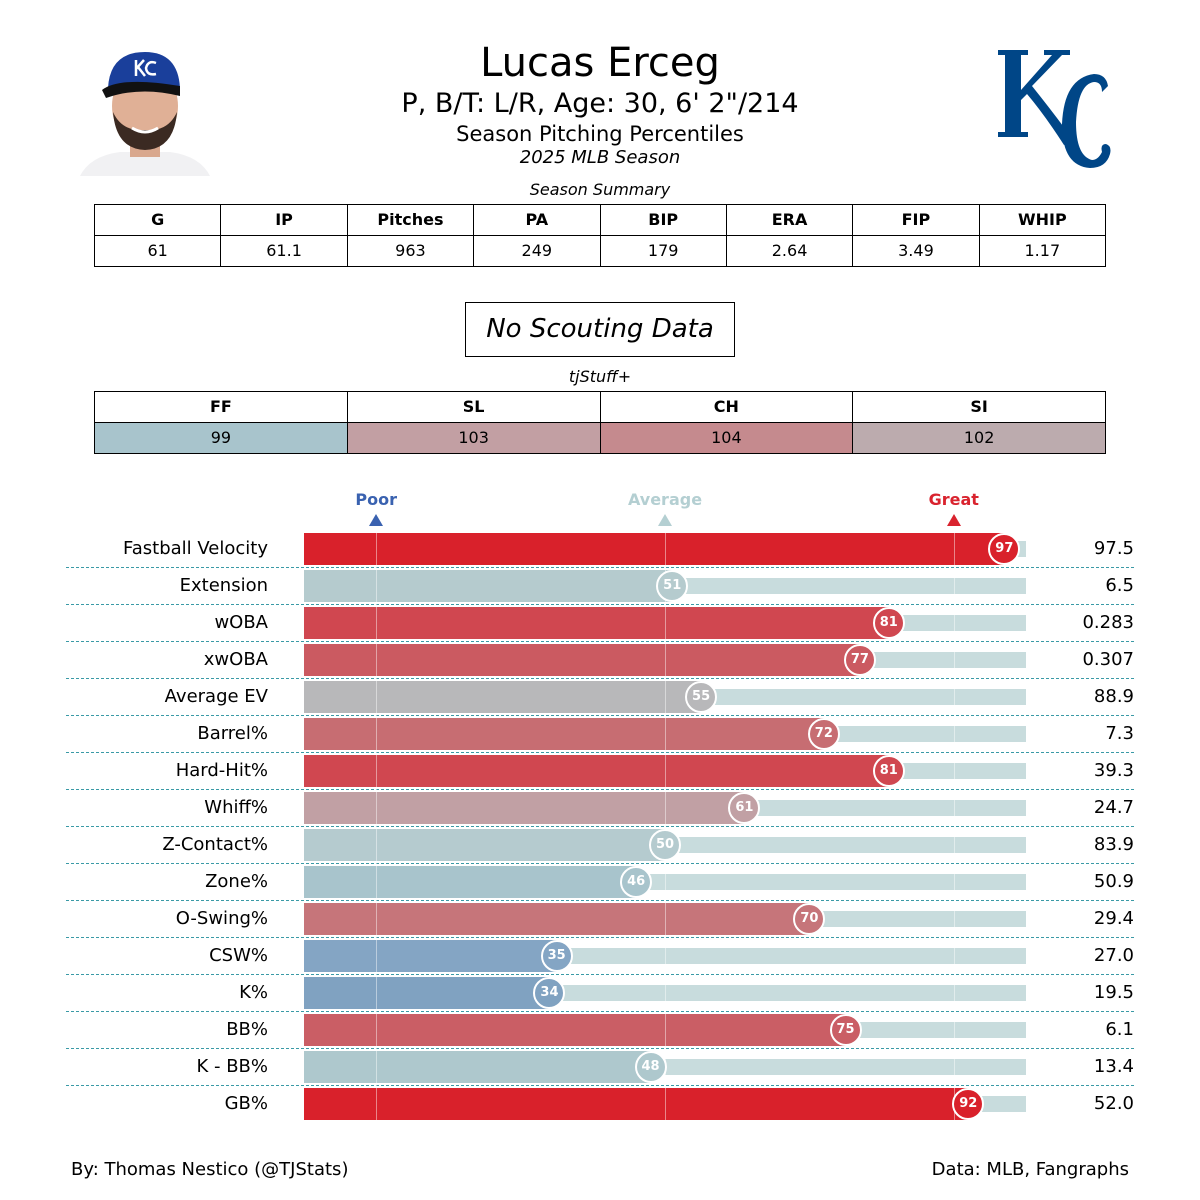  What do you see at coordinates (1113, 955) in the screenshot?
I see `metric-value: 27.0` at bounding box center [1113, 955].